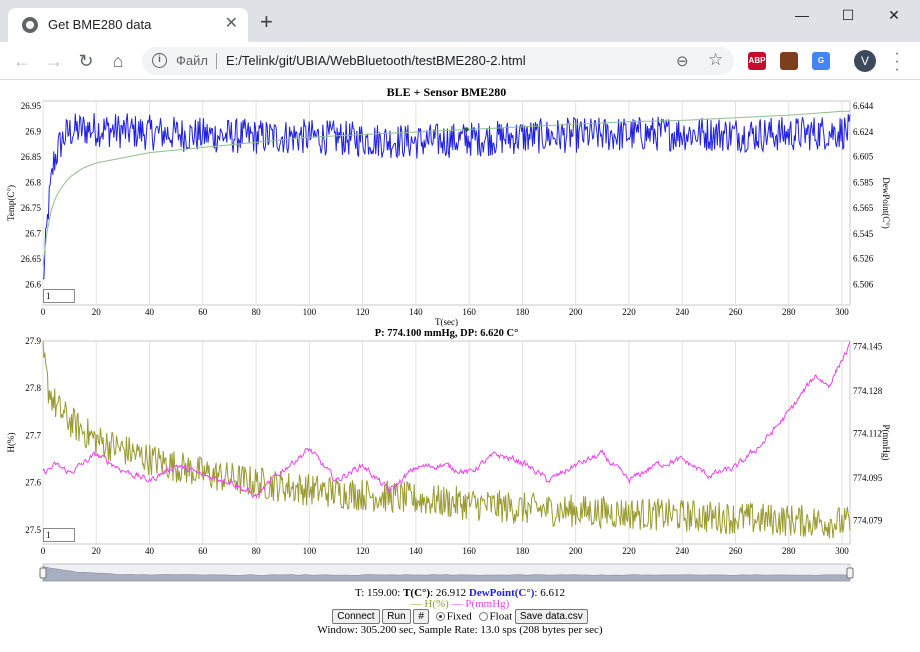 The height and width of the screenshot is (652, 920). Describe the element at coordinates (33, 341) in the screenshot. I see `chart2-y-left-tick-label: 27.9` at that location.